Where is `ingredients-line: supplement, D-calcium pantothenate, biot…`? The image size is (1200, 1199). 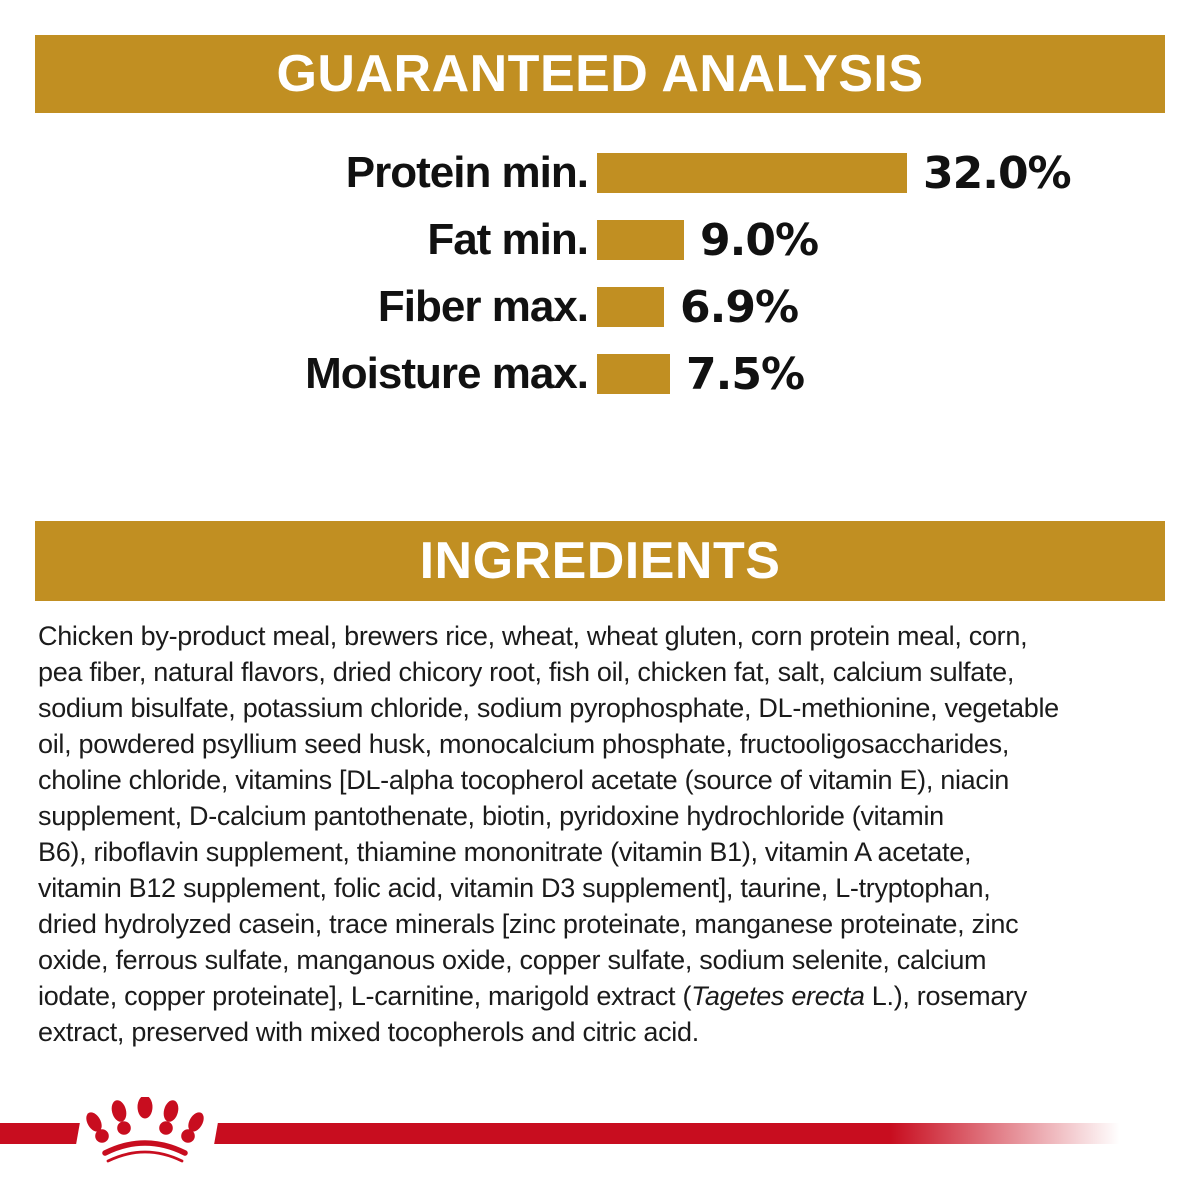
ingredients-line: supplement, D-calcium pantothenate, biot… is located at coordinates (491, 816).